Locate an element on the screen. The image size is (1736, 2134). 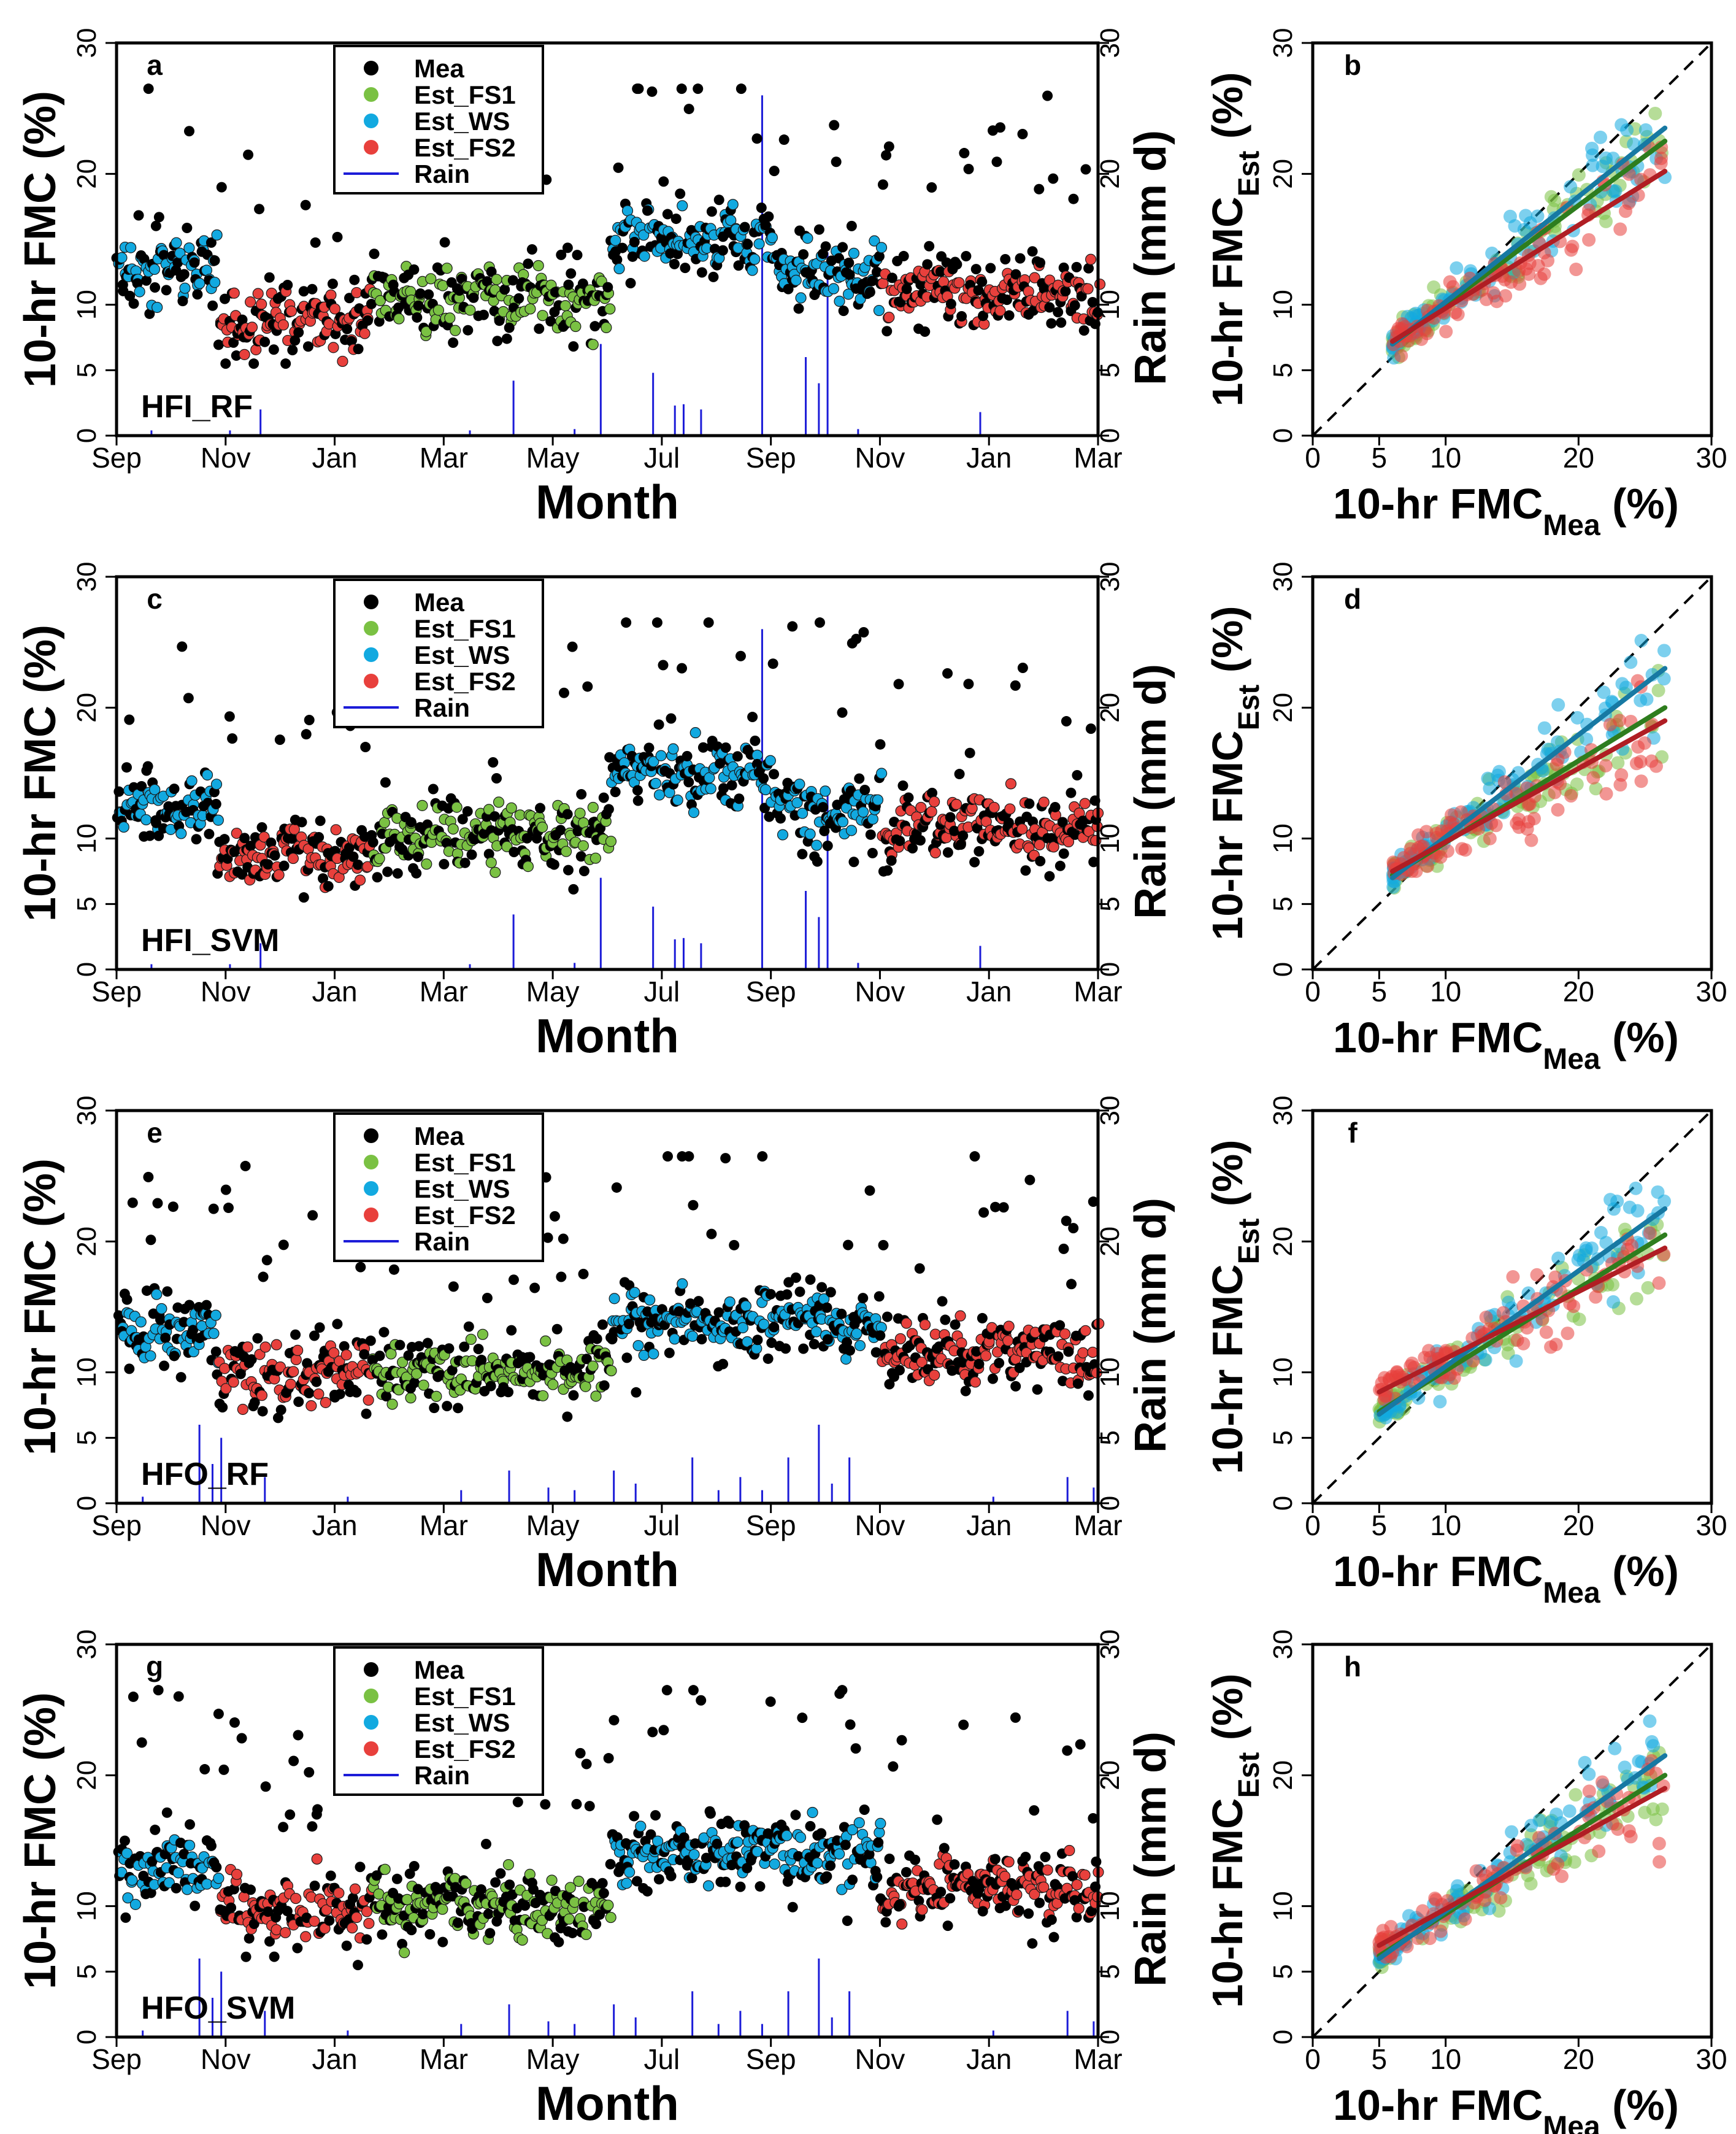
panel-label: c is located at coordinates (155, 599).